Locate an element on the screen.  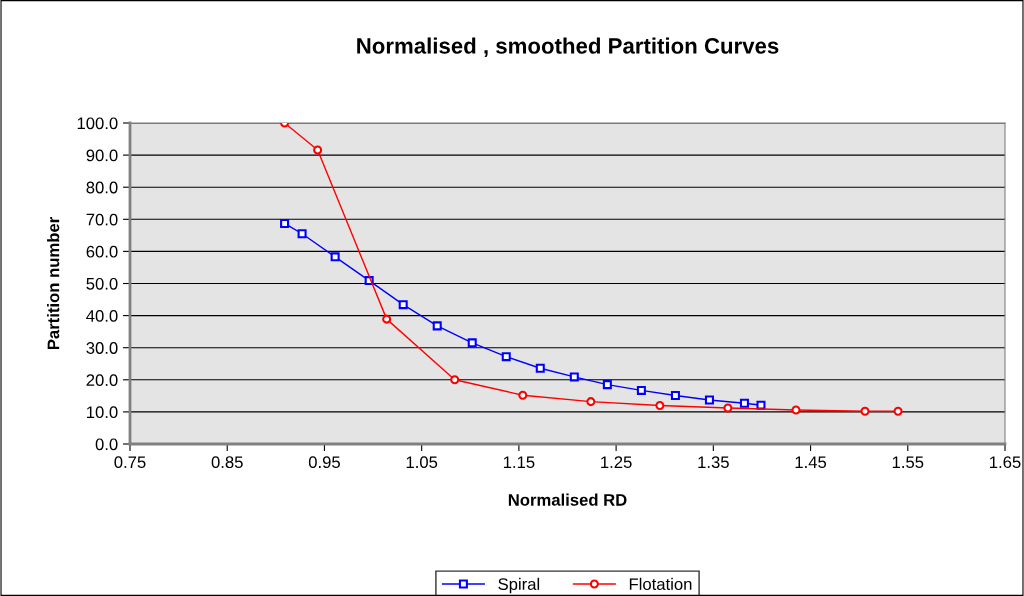
y-tick-label: 40.0 is located at coordinates (102, 316).